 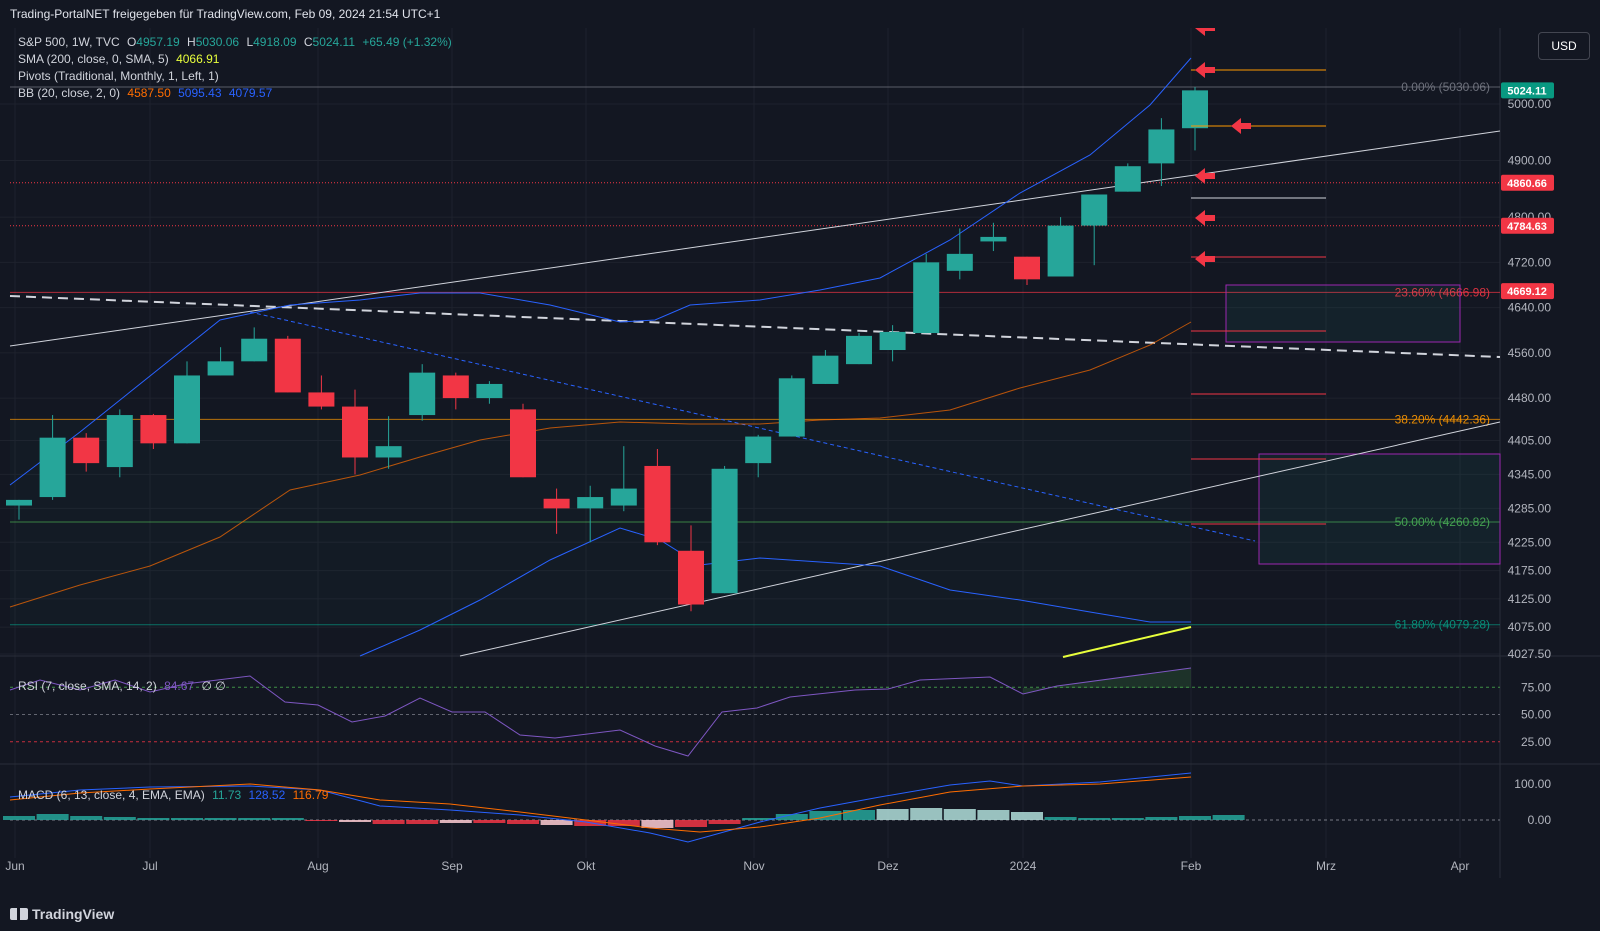 What do you see at coordinates (755, 326) in the screenshot?
I see `dashed-support` at bounding box center [755, 326].